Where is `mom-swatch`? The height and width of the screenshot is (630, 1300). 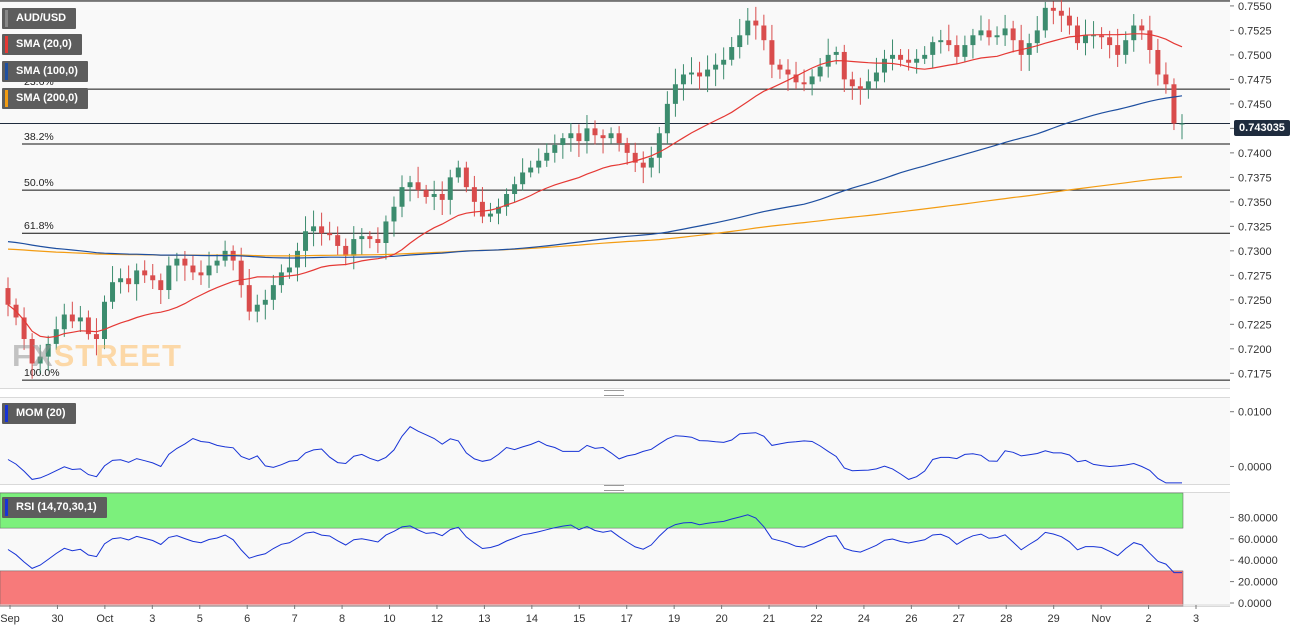 mom-swatch is located at coordinates (6, 413).